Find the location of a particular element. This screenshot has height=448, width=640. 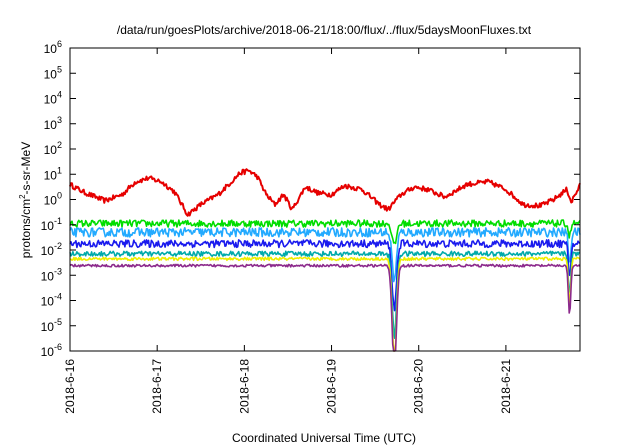

y-axis-label-exponent: 2 is located at coordinates (22, 196).